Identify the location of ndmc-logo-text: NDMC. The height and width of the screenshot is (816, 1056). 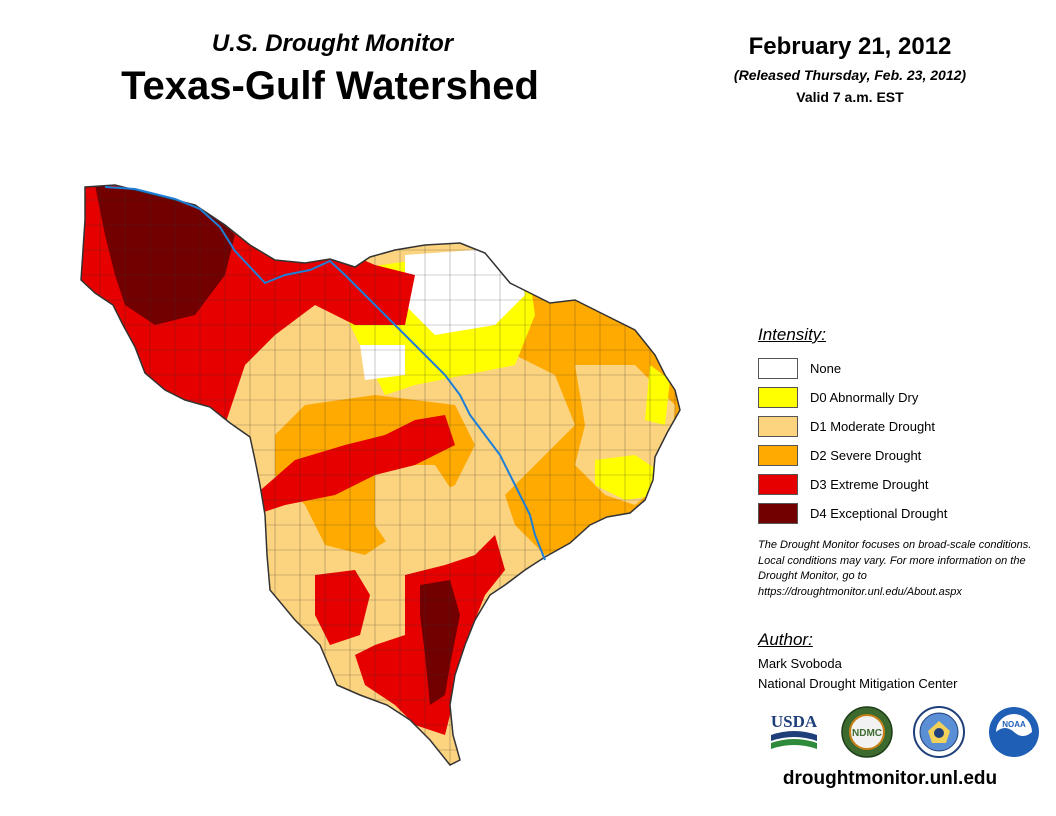
(867, 733).